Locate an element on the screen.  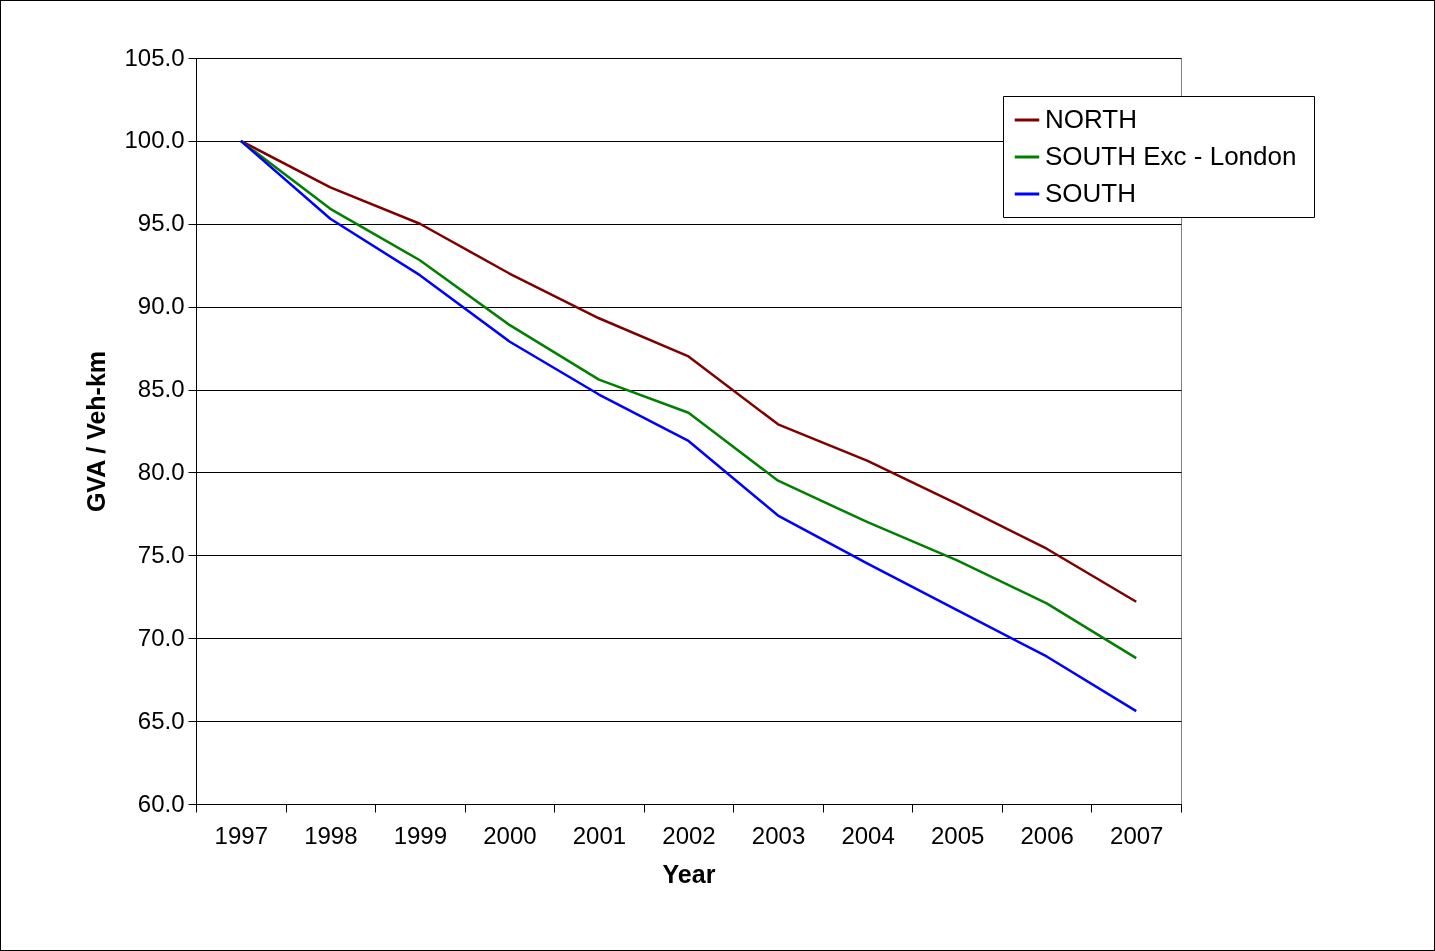
x-tick-label: 1999 is located at coordinates (420, 835).